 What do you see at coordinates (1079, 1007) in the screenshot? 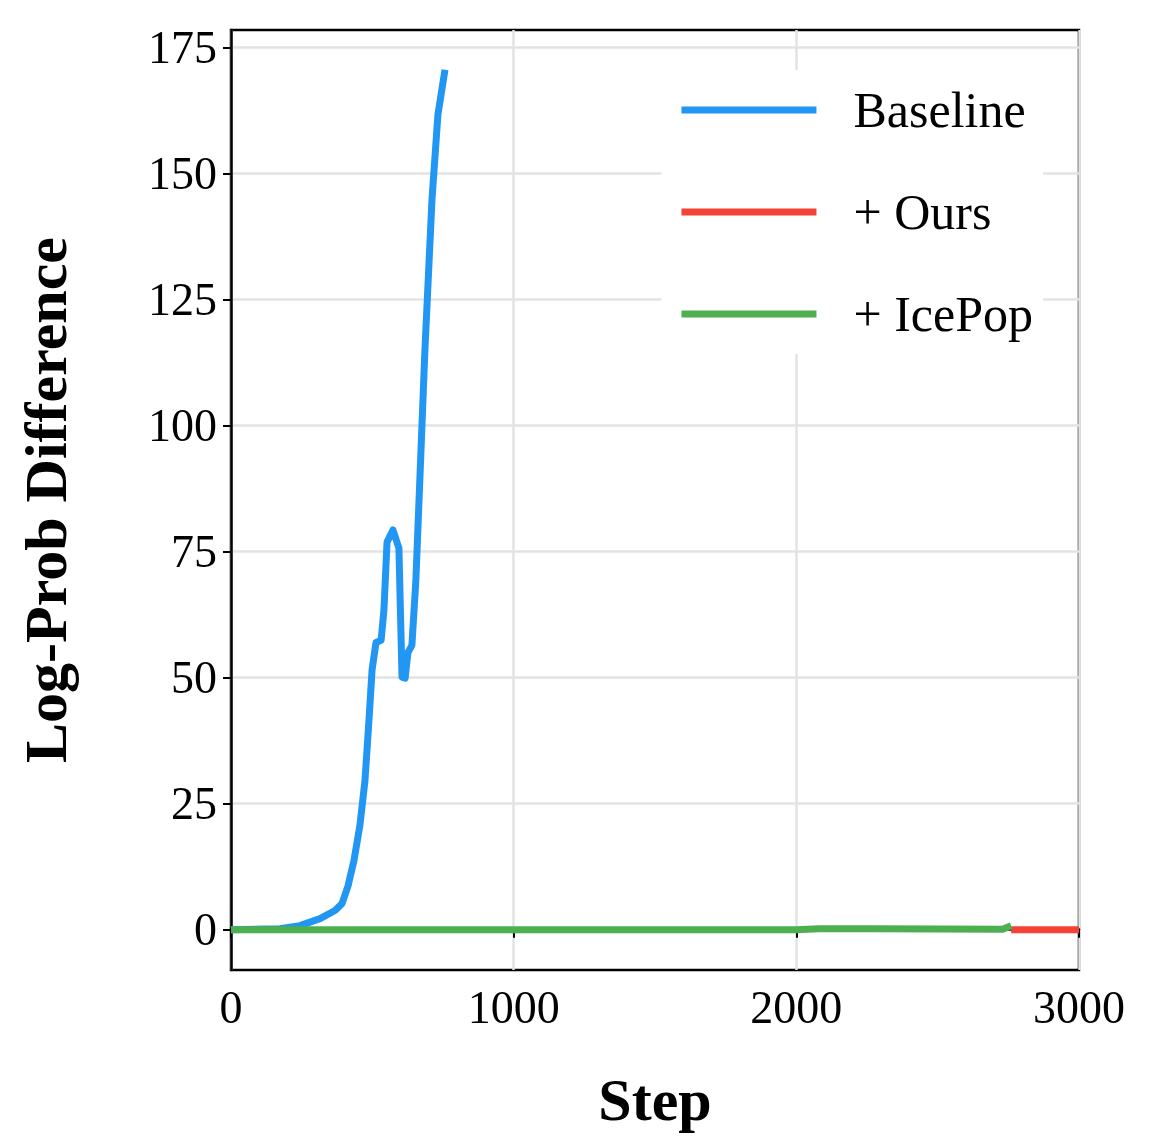
I see `x-tick-label: 3000` at bounding box center [1079, 1007].